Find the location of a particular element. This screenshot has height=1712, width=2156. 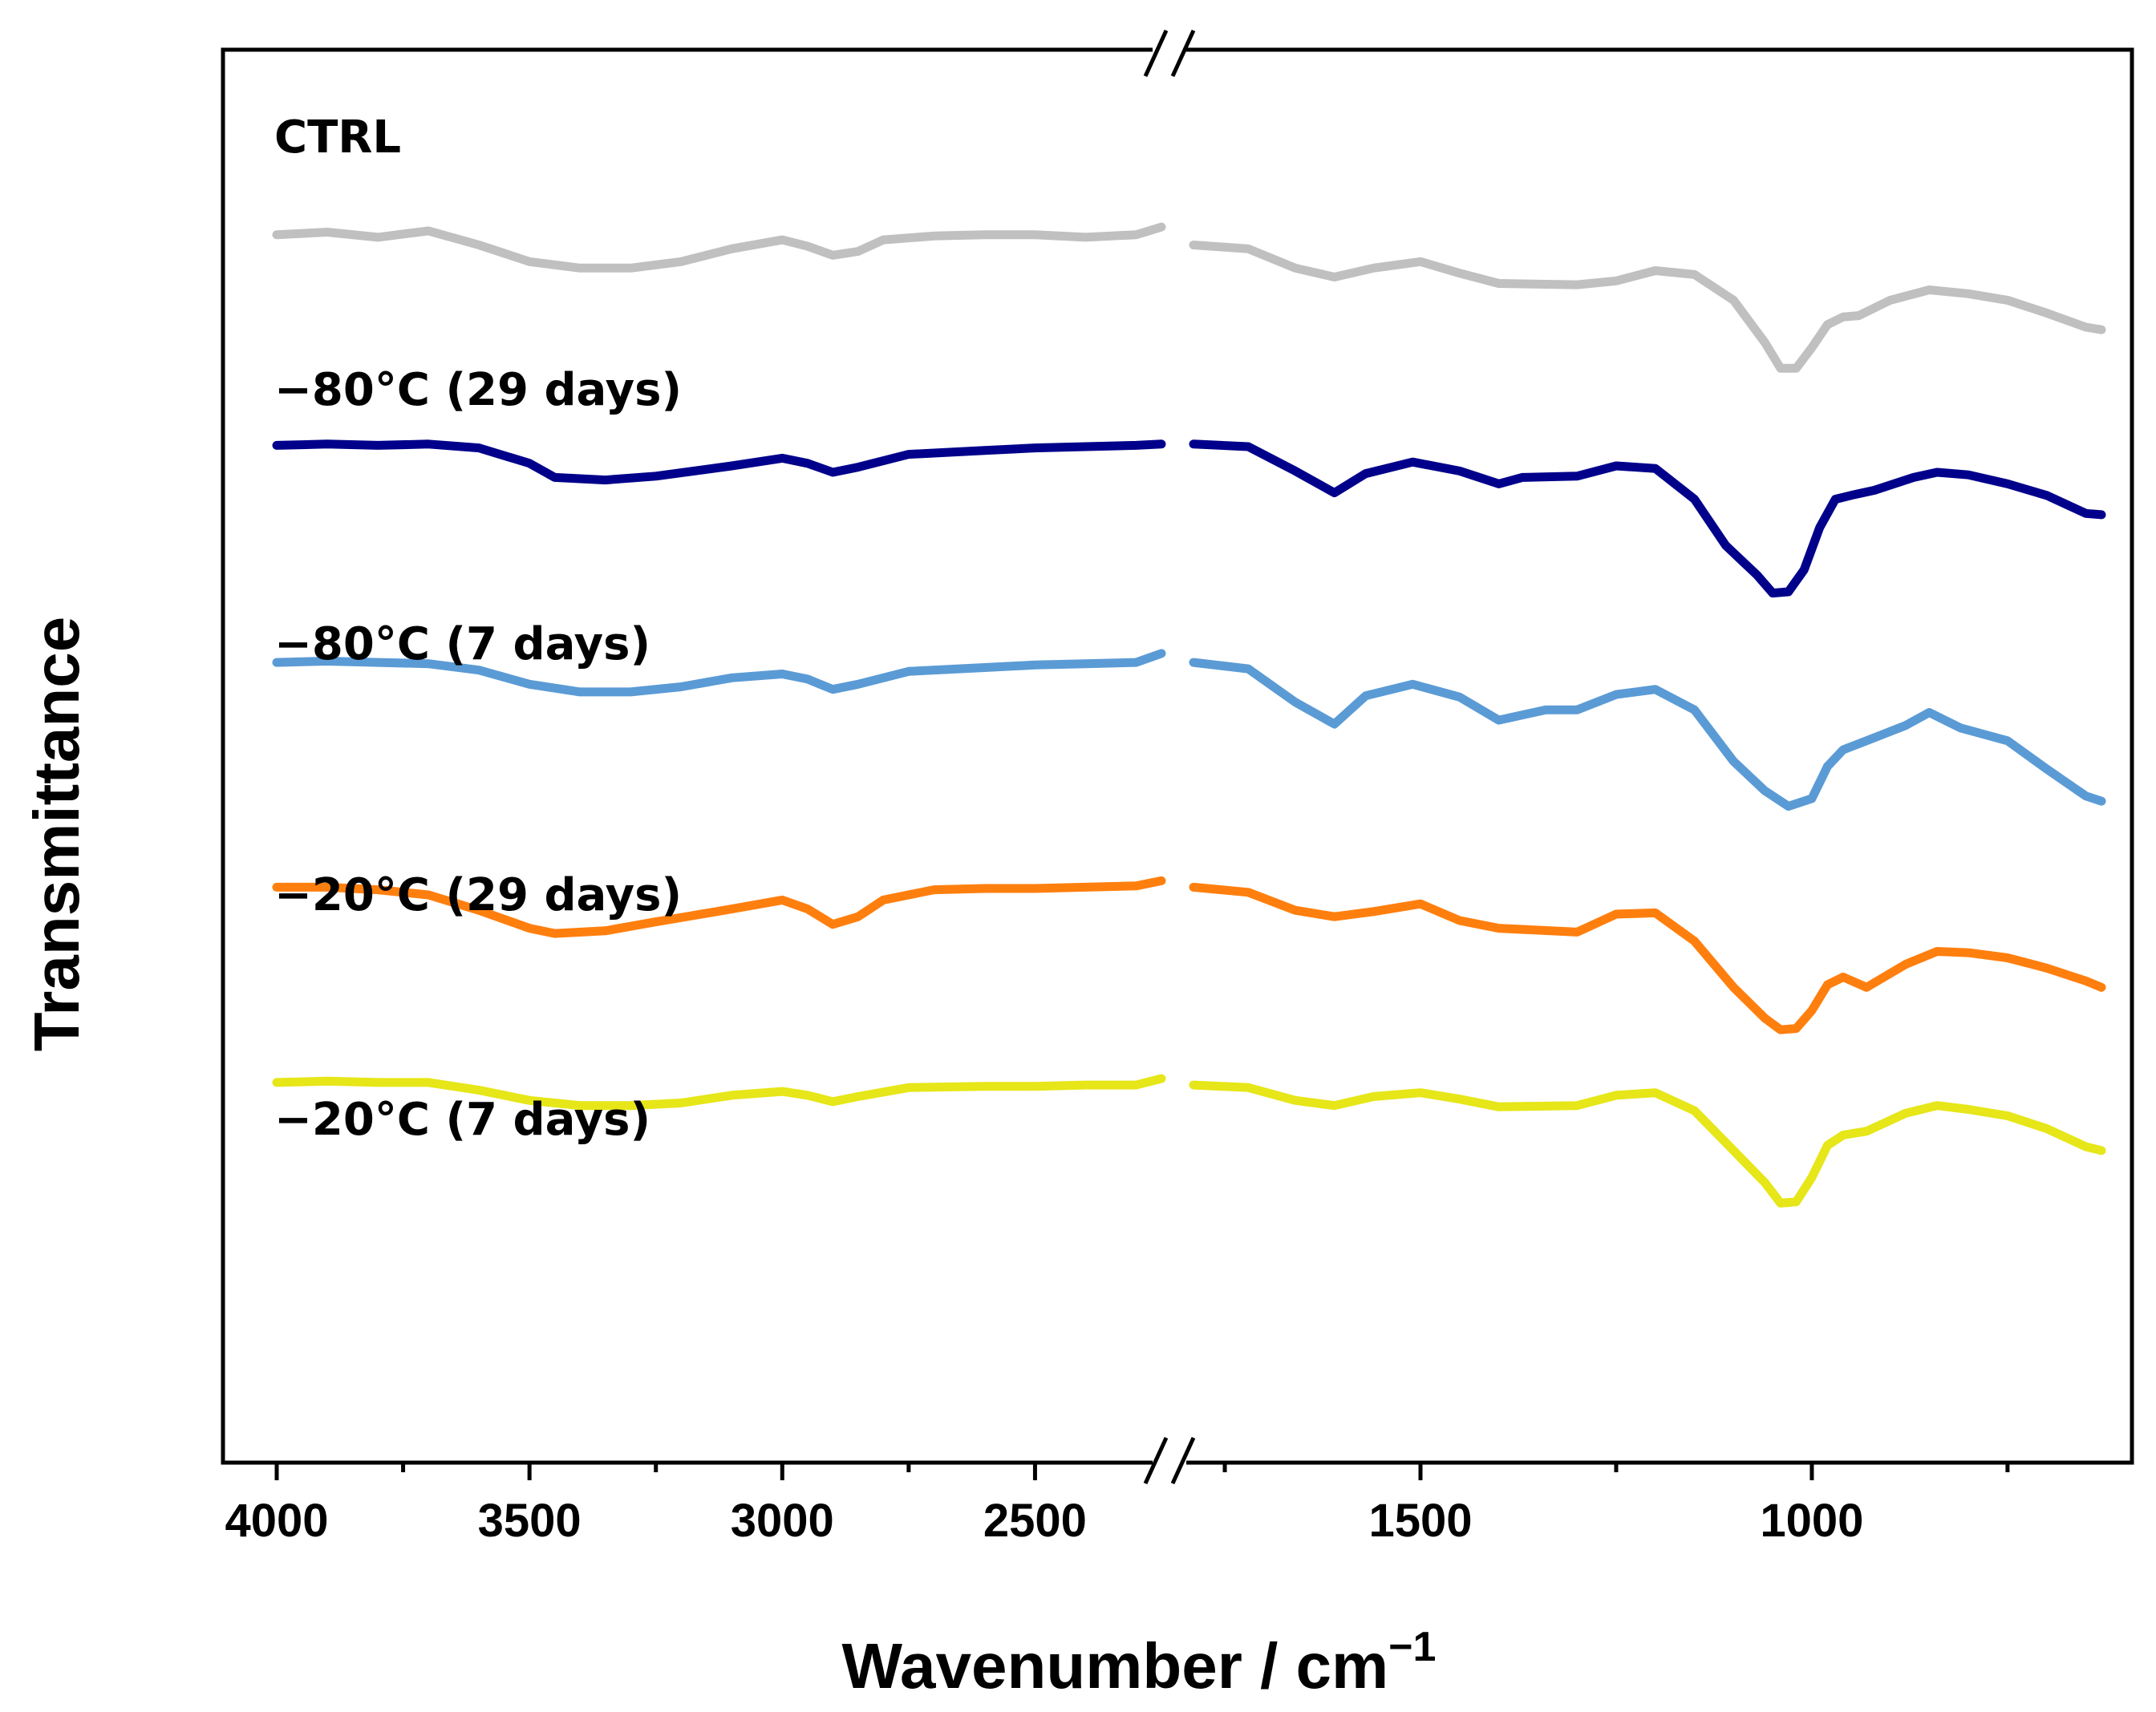

x-axis-title-text: Wavenumber / cm is located at coordinates (1115, 1666).